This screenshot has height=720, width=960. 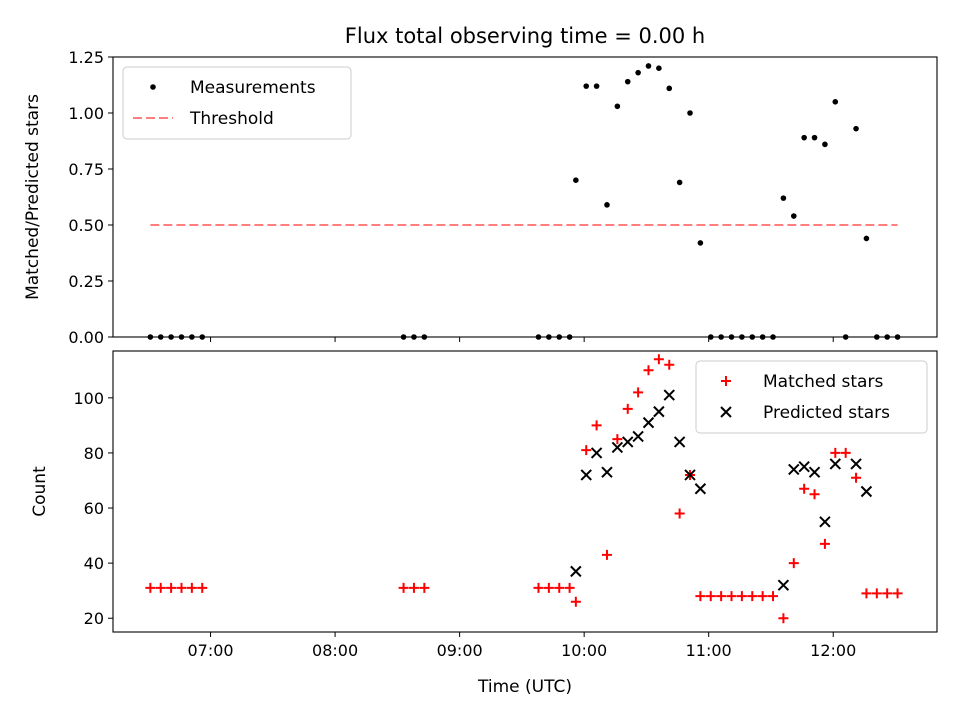 I want to click on legend-box, so click(x=811, y=397).